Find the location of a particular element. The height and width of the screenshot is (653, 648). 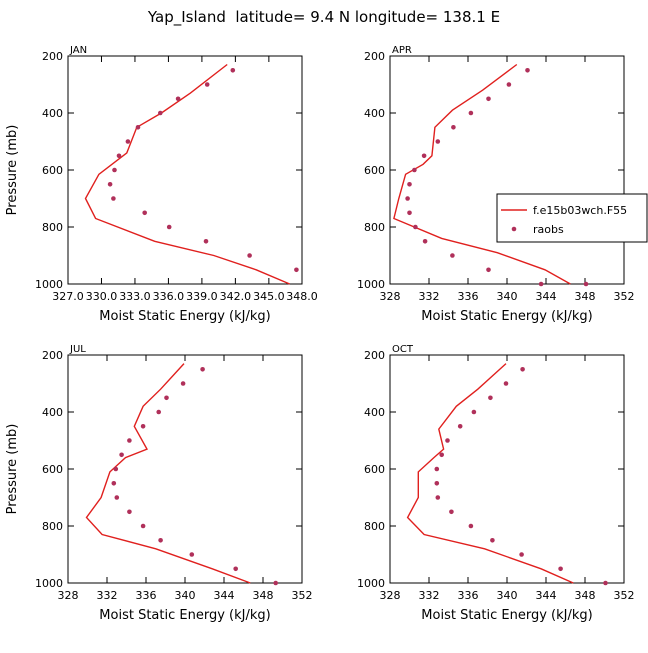

y-axis-title: Pressure (mb) is located at coordinates (12, 469).